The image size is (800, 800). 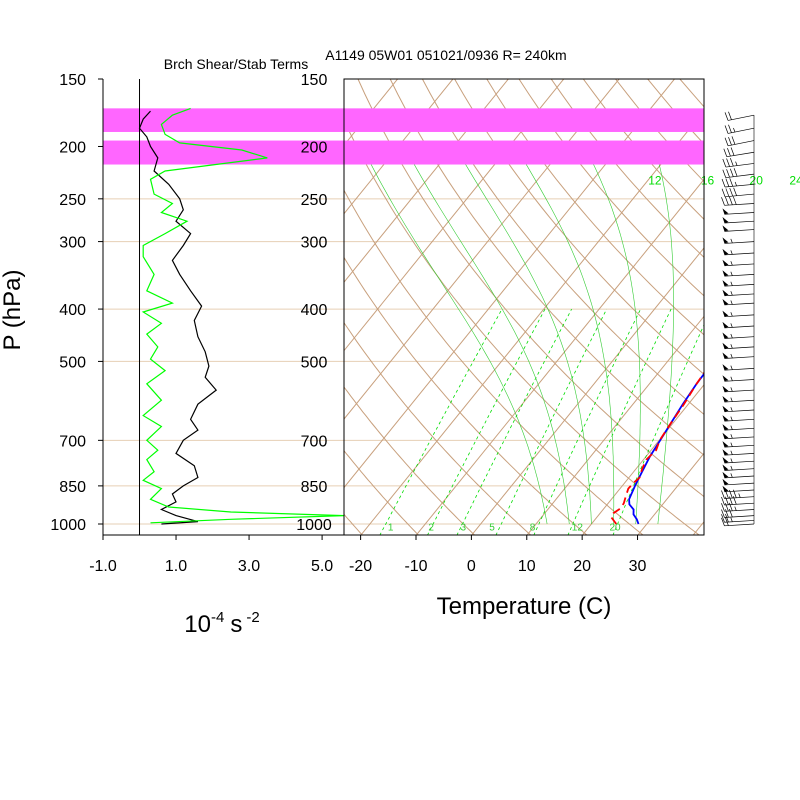 I want to click on bottom-line-label: 2, so click(x=431, y=527).